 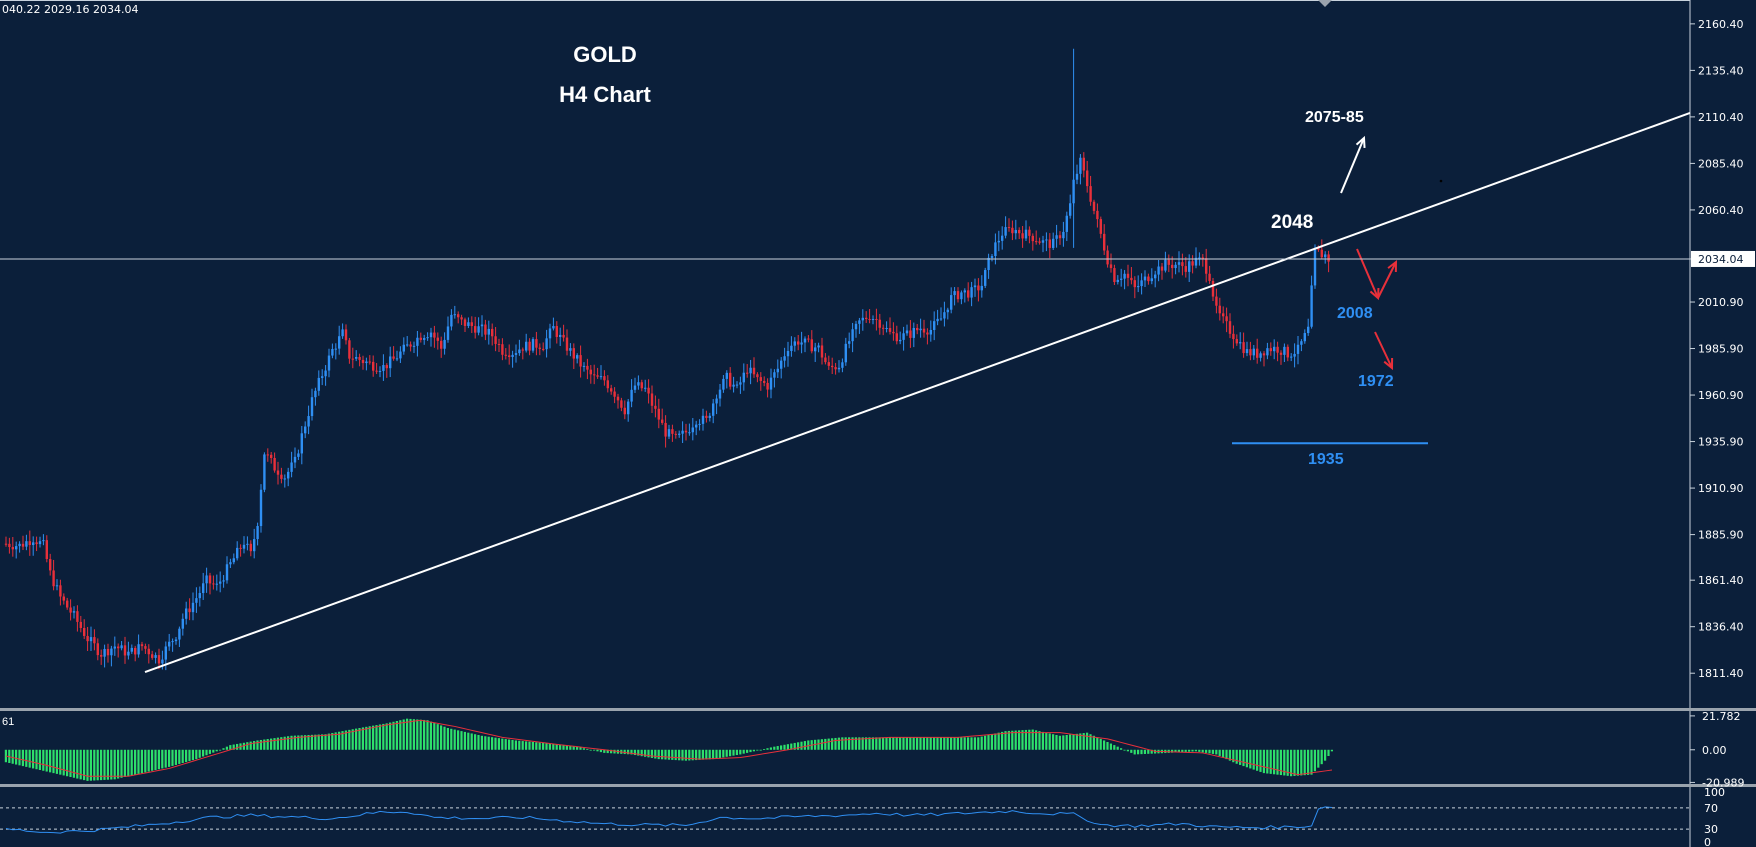 I want to click on chart-shift-marker-icon, so click(x=1325, y=3).